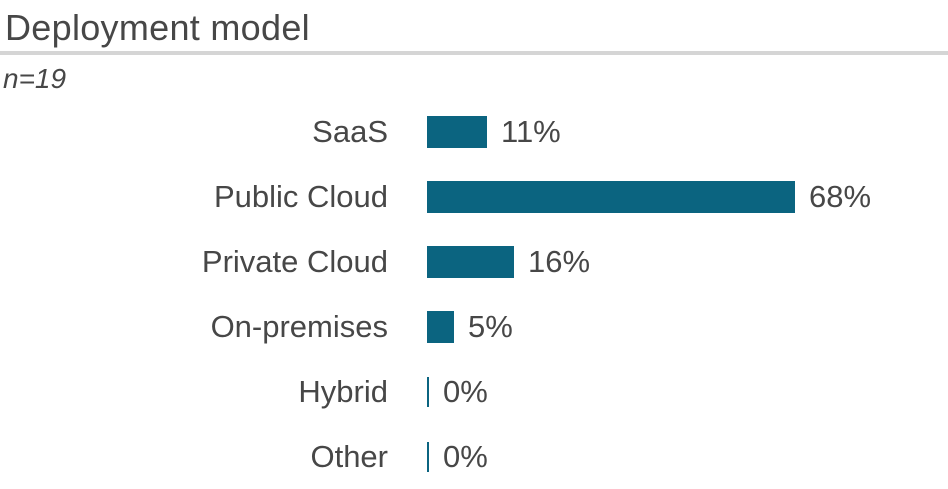 The width and height of the screenshot is (948, 489). What do you see at coordinates (470, 261) in the screenshot?
I see `bar-private-cloud` at bounding box center [470, 261].